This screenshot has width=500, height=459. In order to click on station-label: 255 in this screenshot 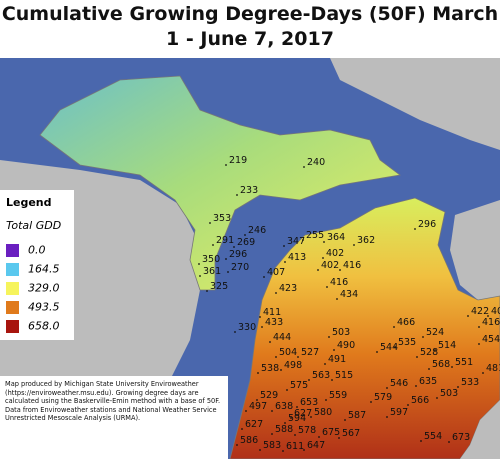, I will do `click(315, 235)`.